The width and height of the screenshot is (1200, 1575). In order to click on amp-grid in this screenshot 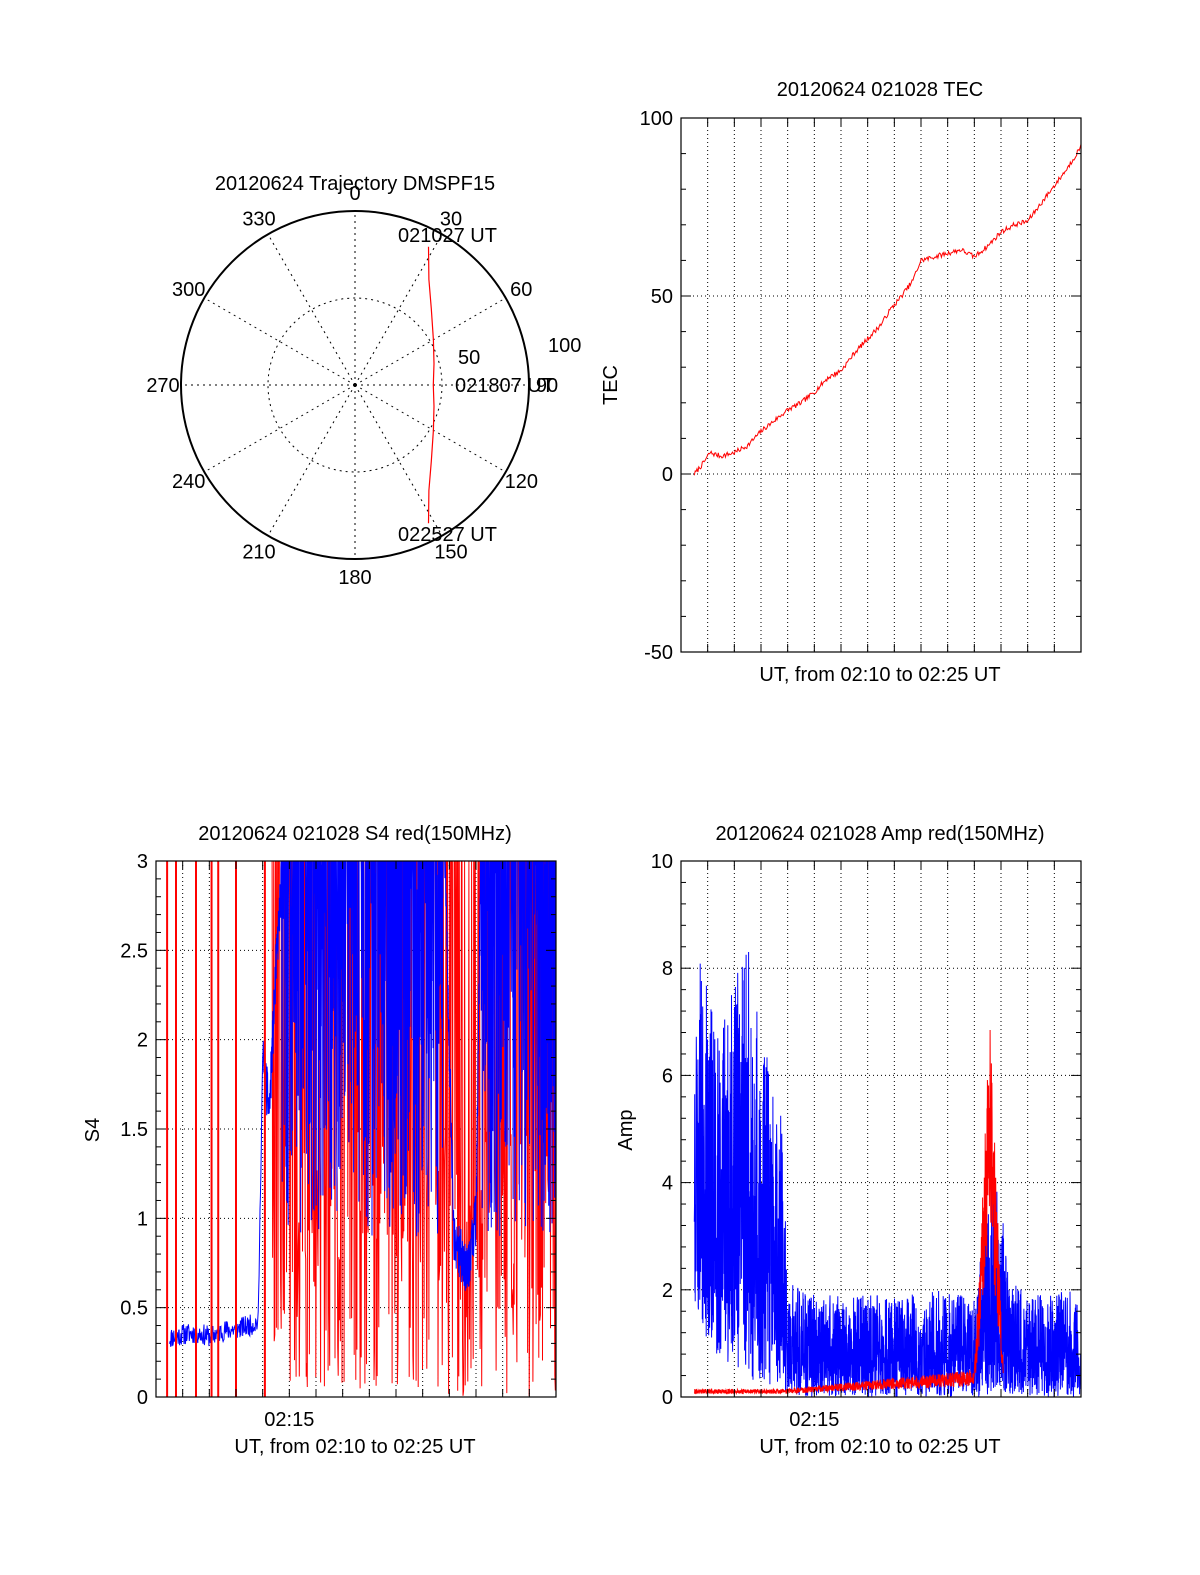, I will do `click(881, 1129)`.